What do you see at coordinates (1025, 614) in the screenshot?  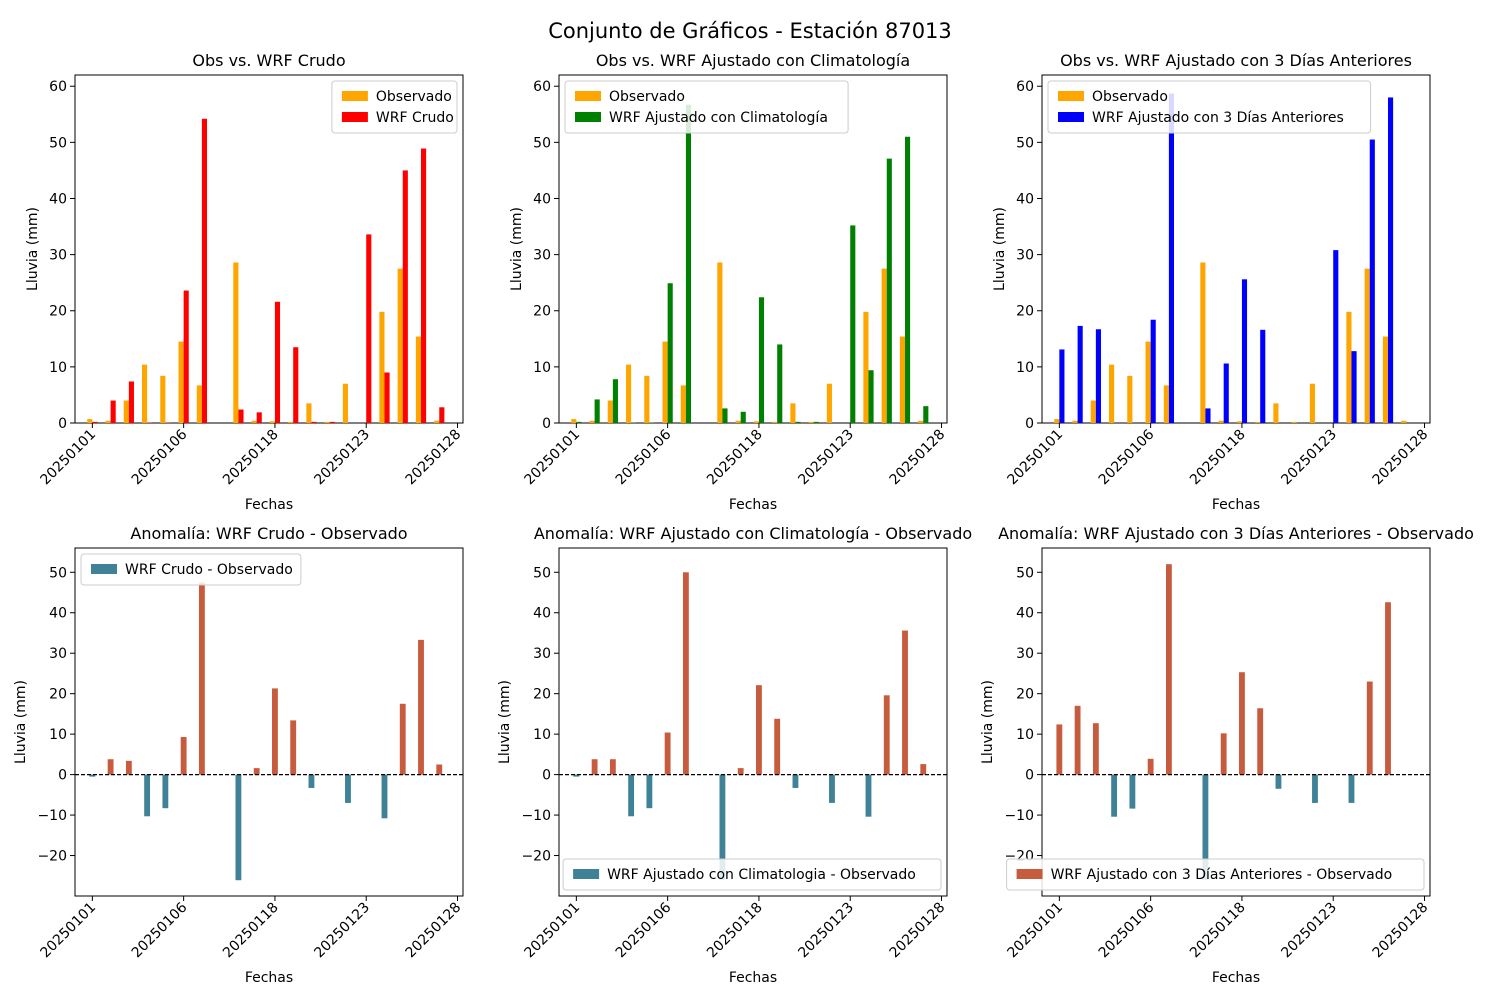 I see `y-tick-label: 40` at bounding box center [1025, 614].